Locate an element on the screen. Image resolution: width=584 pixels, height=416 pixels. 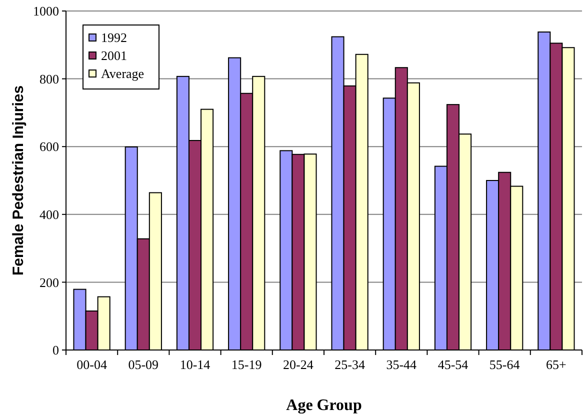
x-tick-label: 55-64 is located at coordinates (504, 364).